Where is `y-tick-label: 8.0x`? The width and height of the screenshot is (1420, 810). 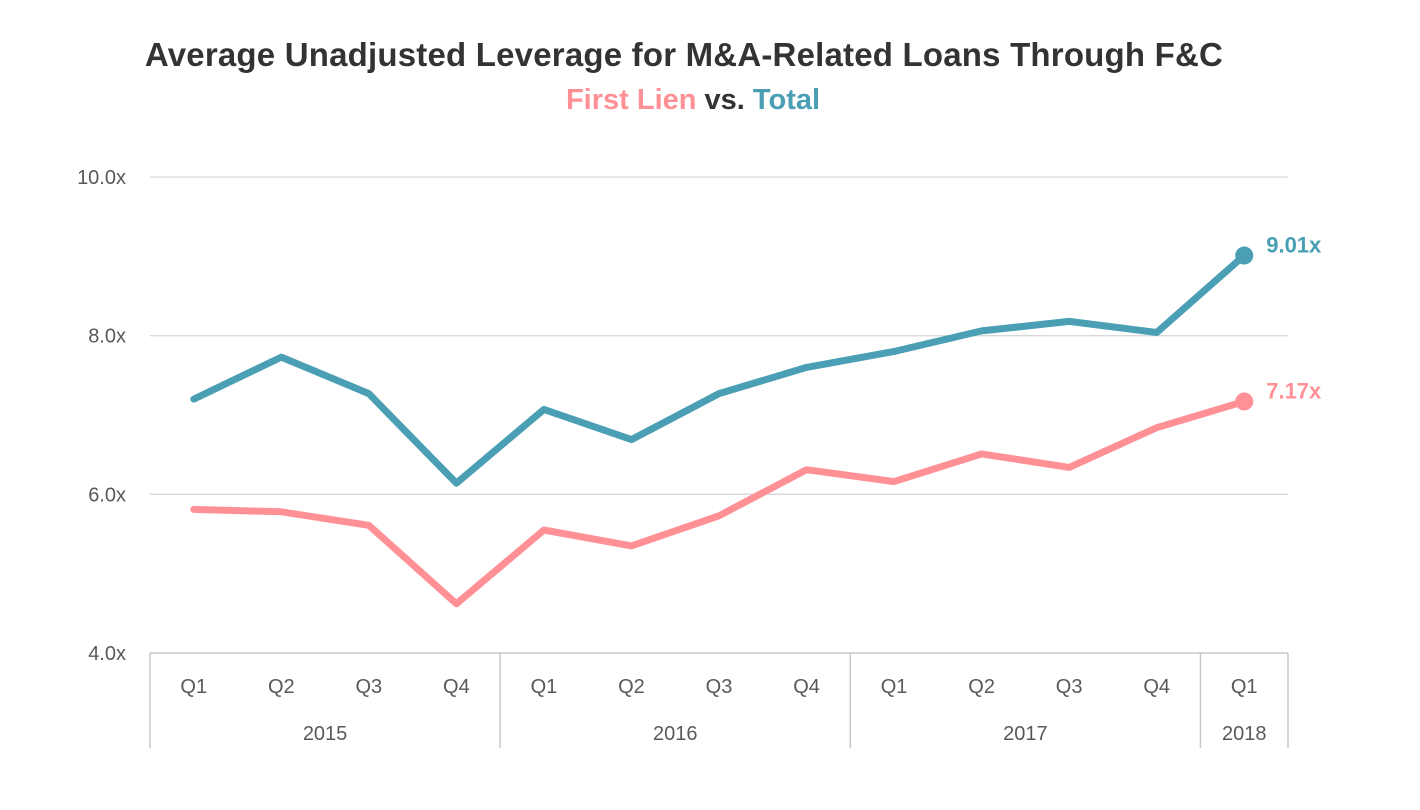
y-tick-label: 8.0x is located at coordinates (107, 337).